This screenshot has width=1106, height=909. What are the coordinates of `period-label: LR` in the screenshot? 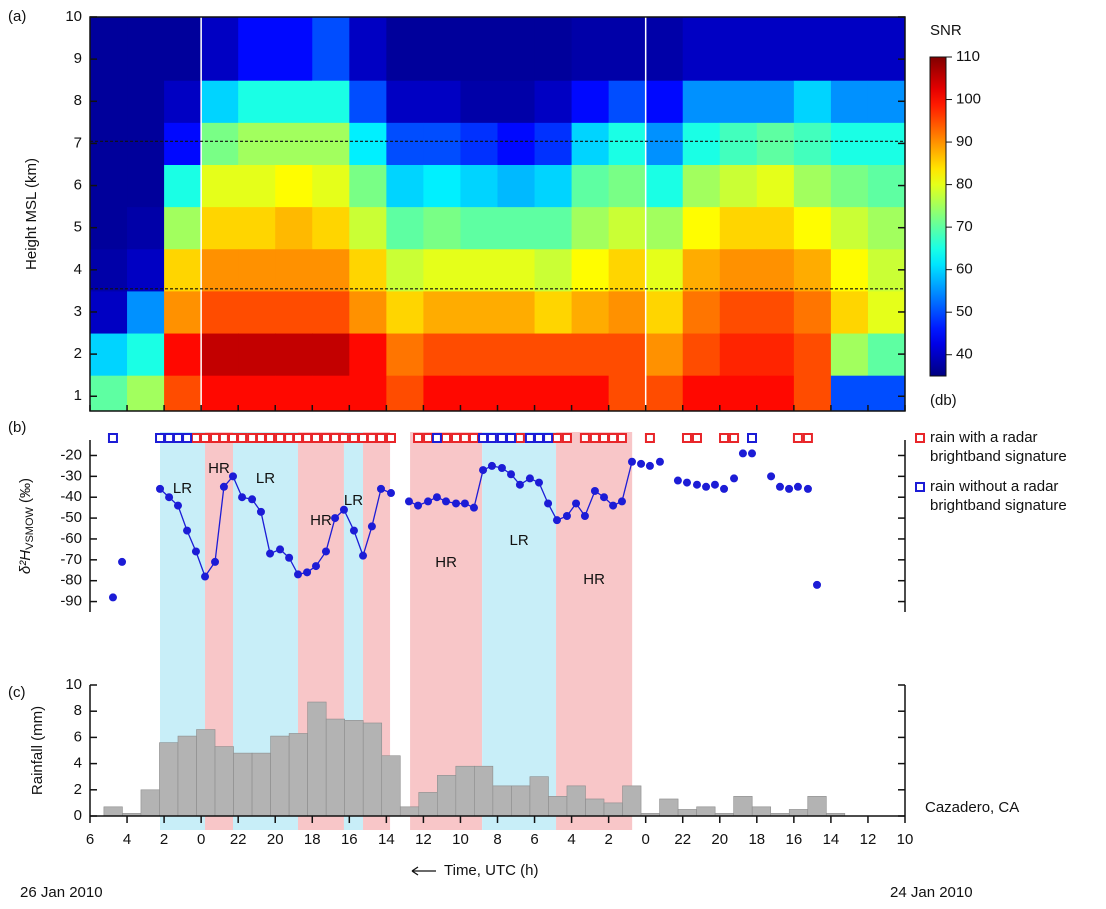 It's located at (265, 478).